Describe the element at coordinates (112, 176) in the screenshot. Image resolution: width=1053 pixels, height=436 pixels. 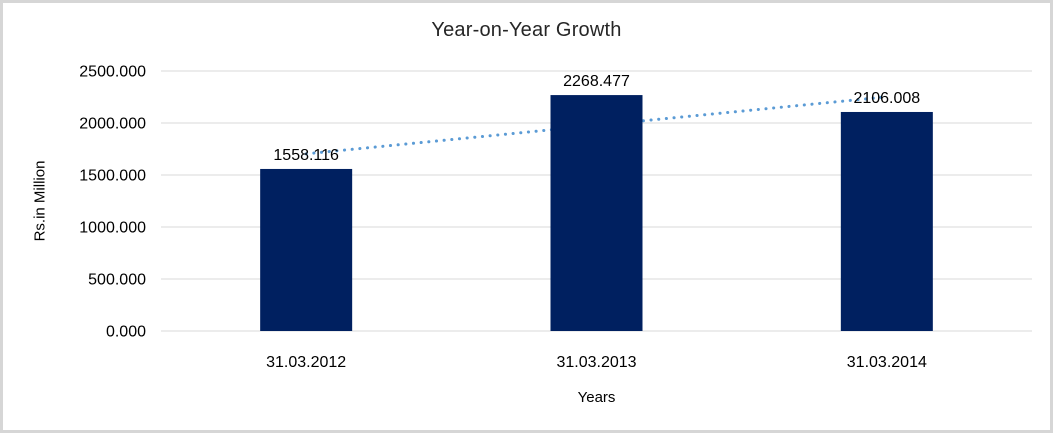
I see `y-tick-label: 1500.000` at that location.